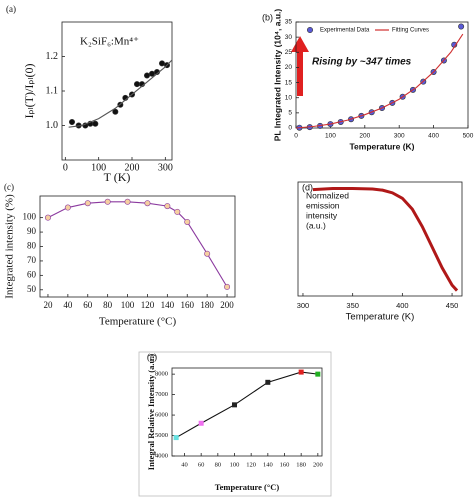 The width and height of the screenshot is (474, 497). What do you see at coordinates (289, 22) in the screenshot?
I see `y-tick-label: 35` at bounding box center [289, 22].